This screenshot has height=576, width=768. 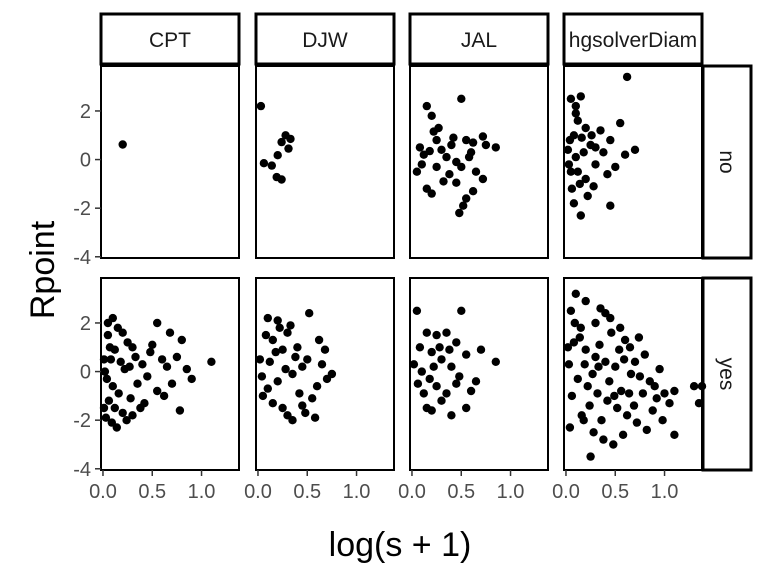 What do you see at coordinates (202, 492) in the screenshot?
I see `x-tick-label: 1.0` at bounding box center [202, 492].